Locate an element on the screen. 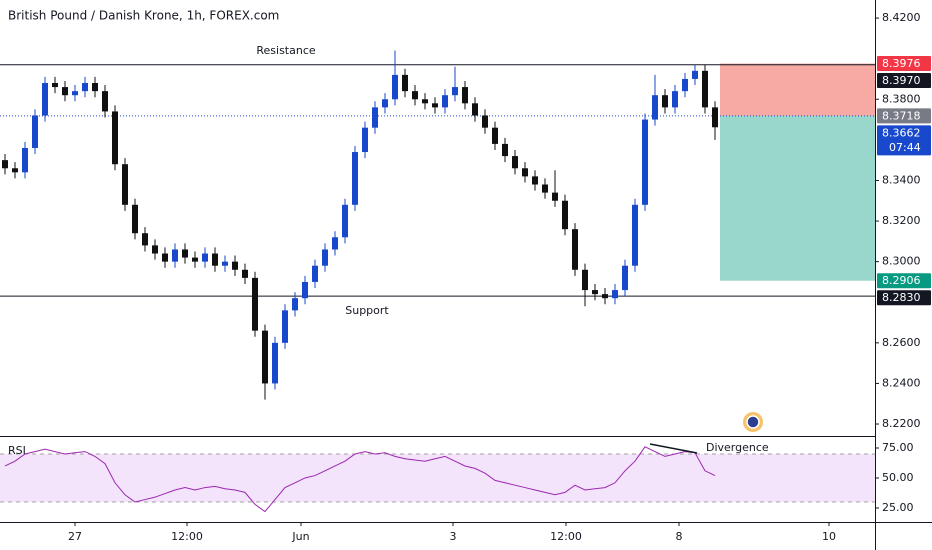 Image resolution: width=932 pixels, height=550 pixels. price-label: 8.3662 is located at coordinates (901, 132).